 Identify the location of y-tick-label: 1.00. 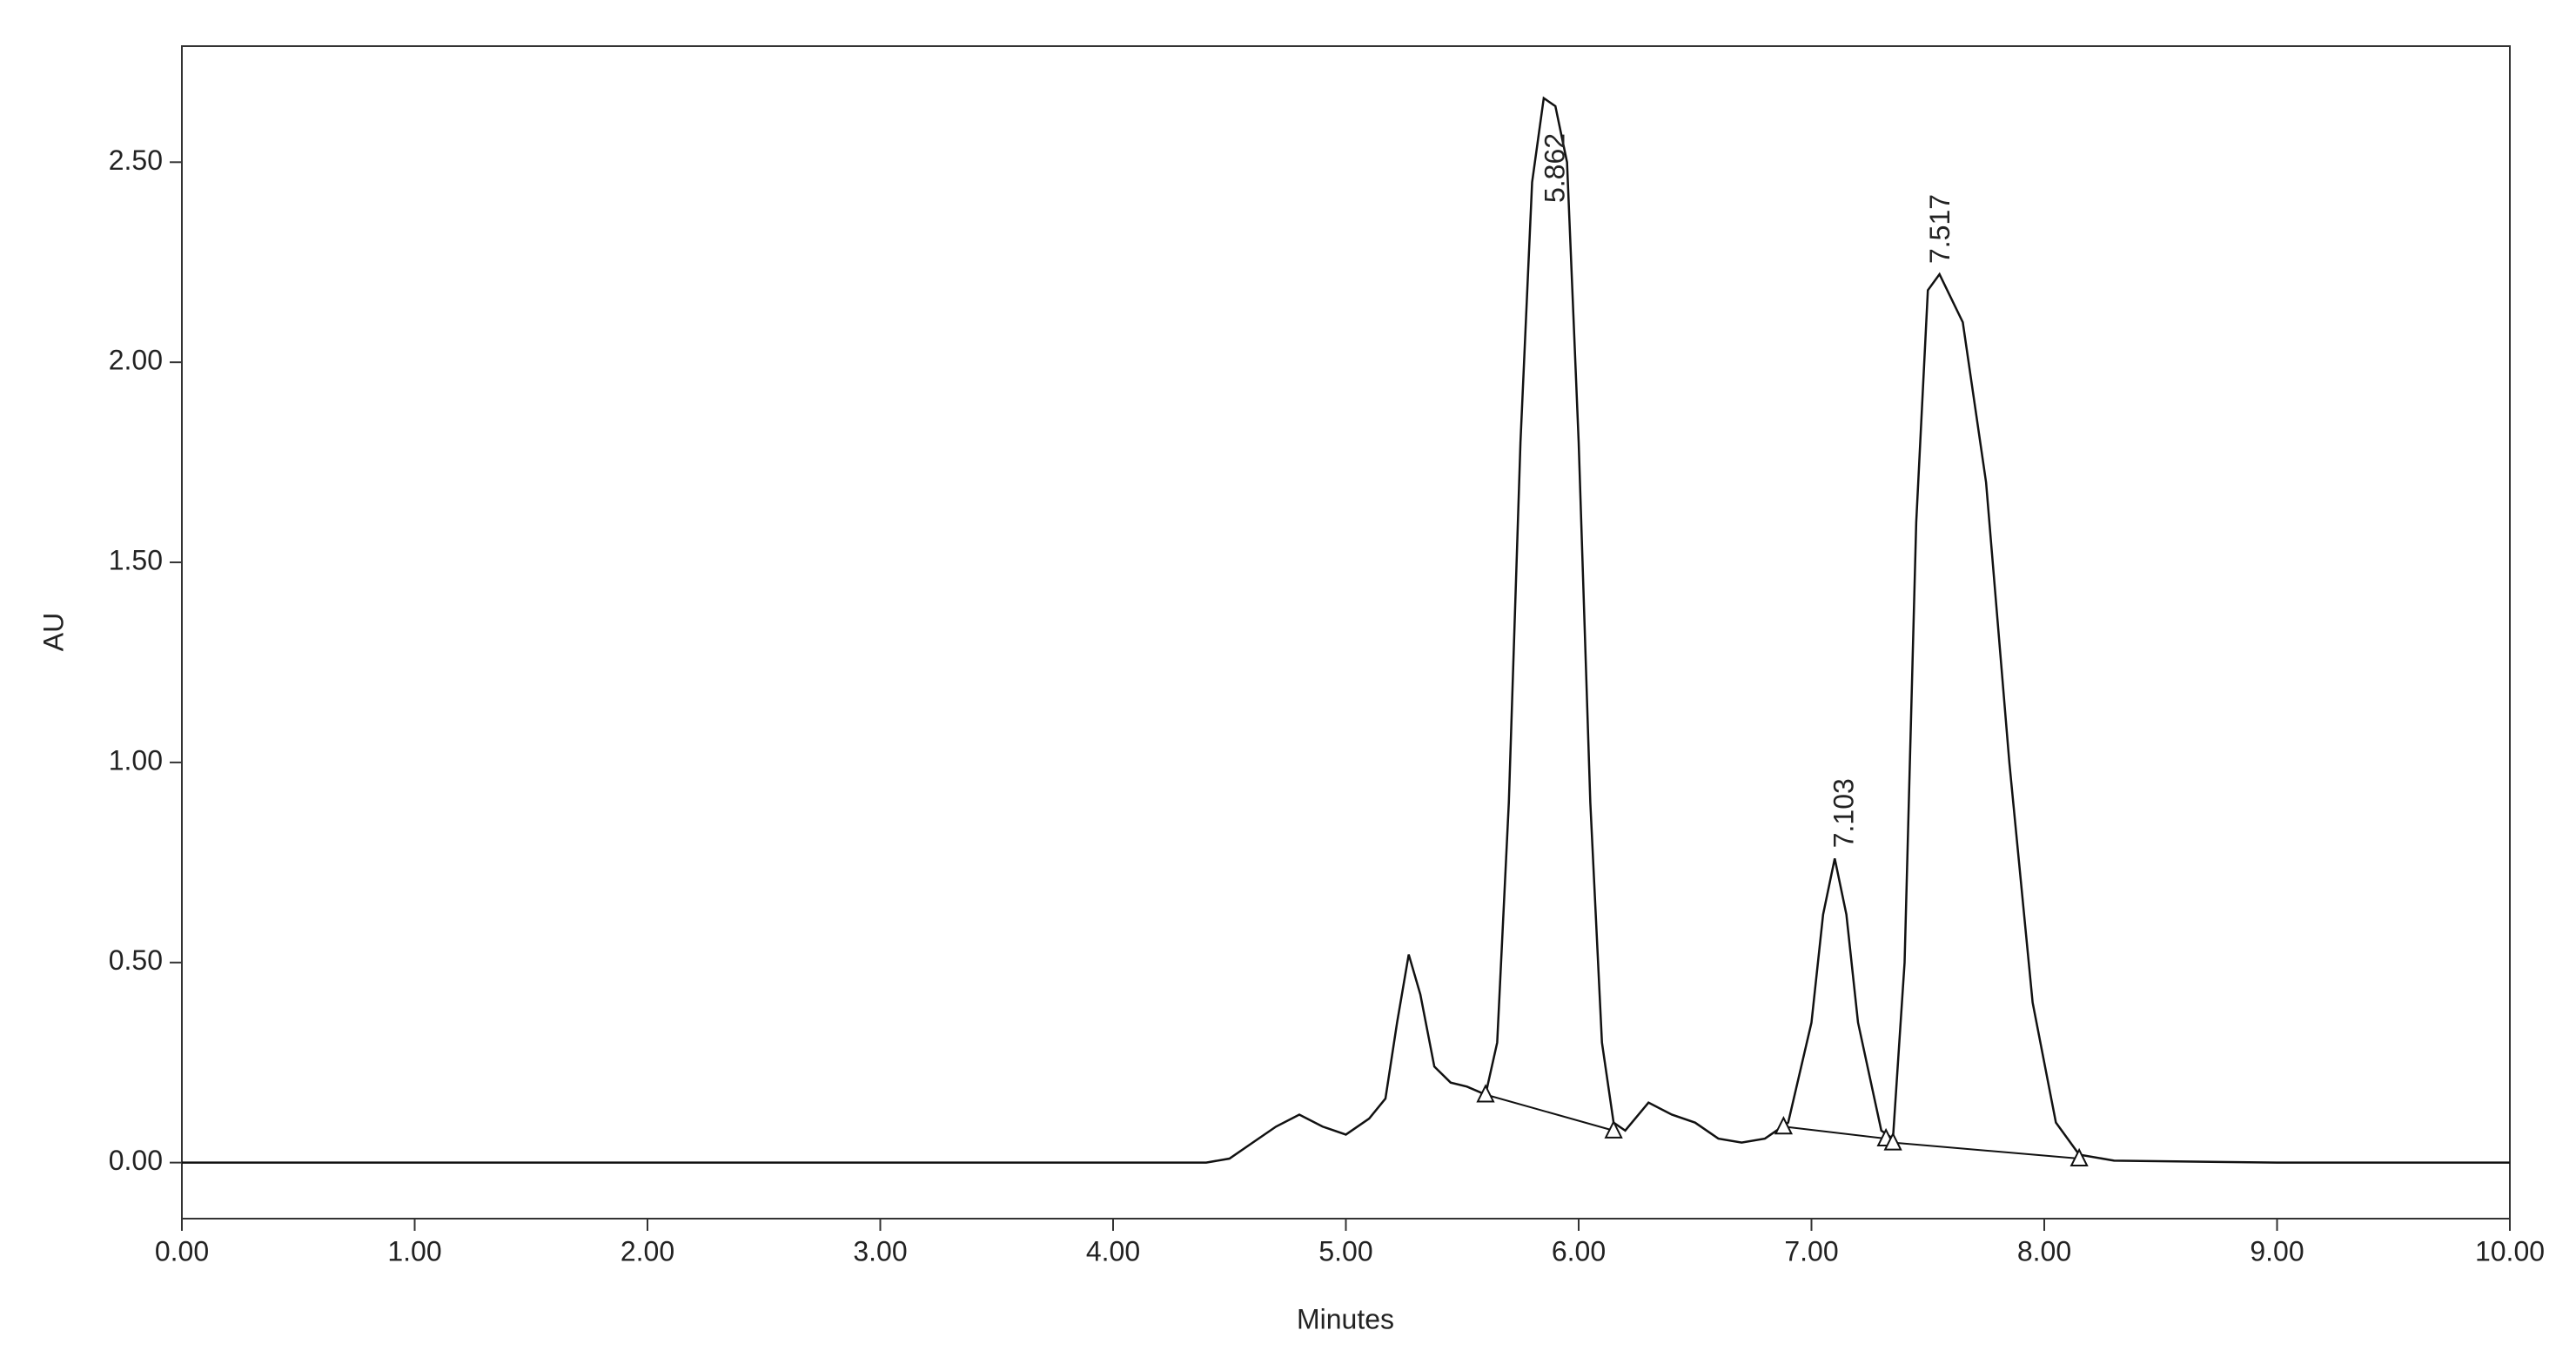
(136, 760).